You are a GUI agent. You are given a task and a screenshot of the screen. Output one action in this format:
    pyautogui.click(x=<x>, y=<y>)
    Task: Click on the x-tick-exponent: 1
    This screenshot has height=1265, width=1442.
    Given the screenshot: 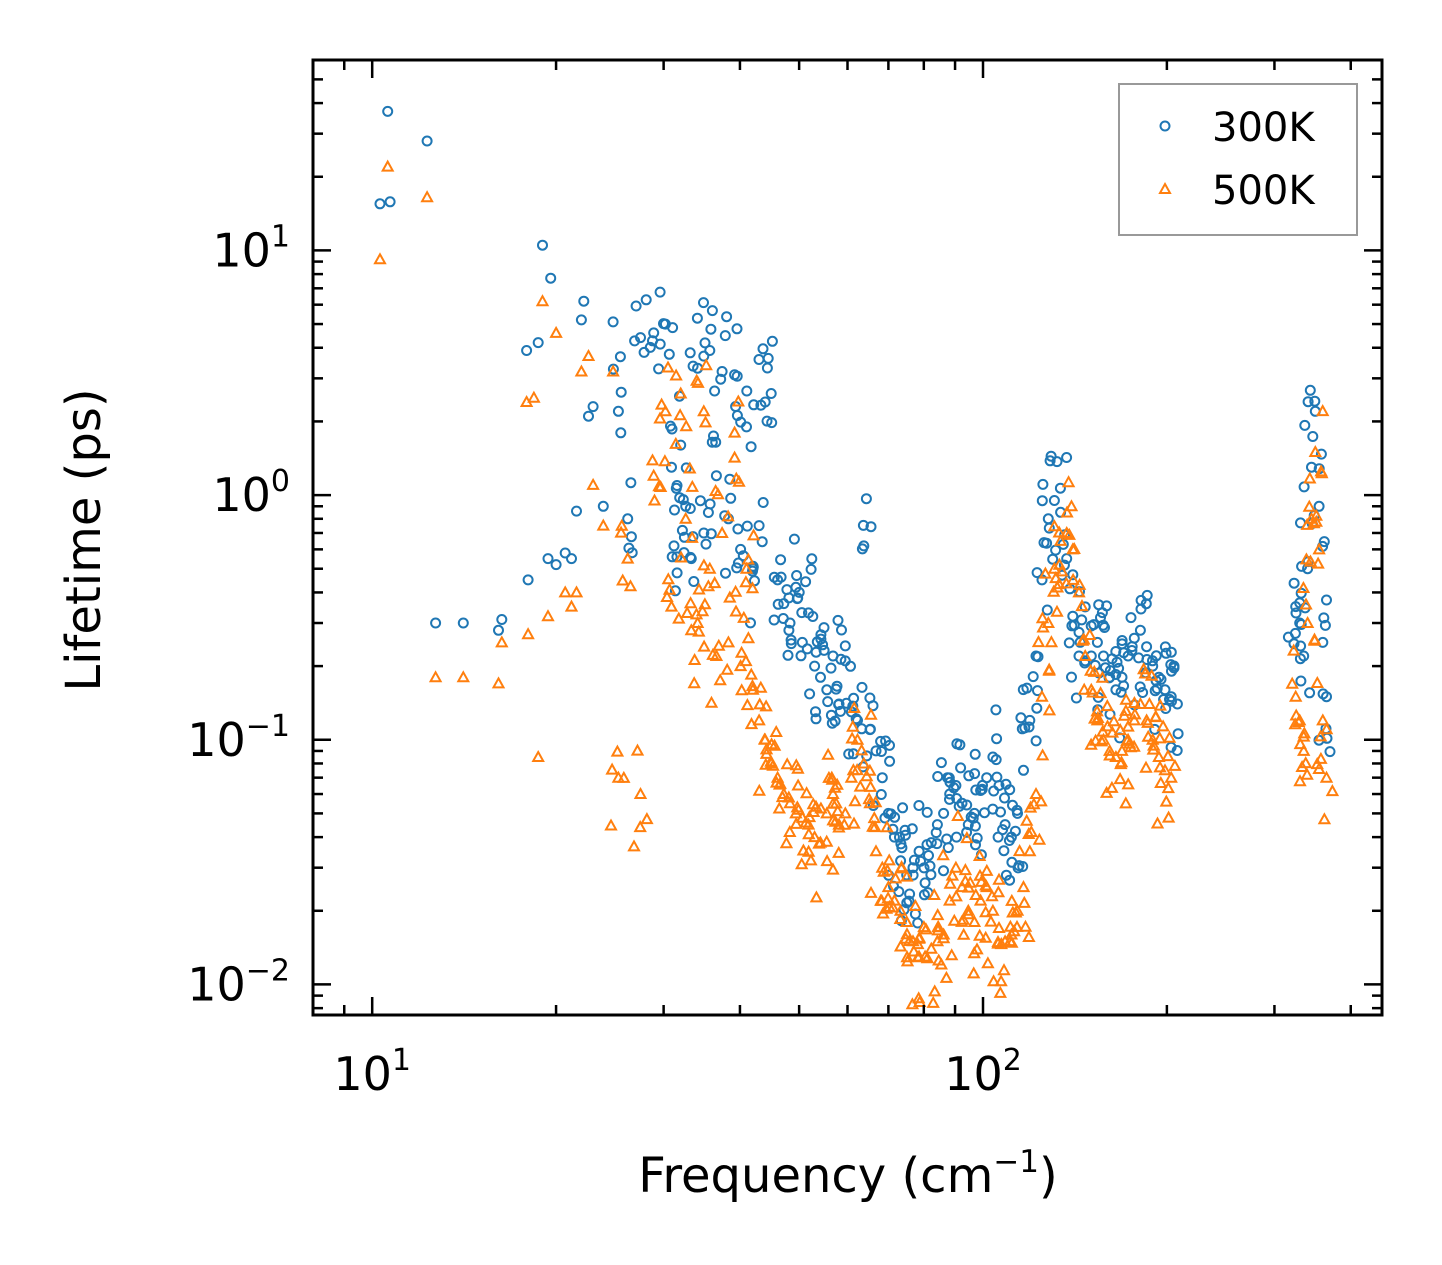 What is the action you would take?
    pyautogui.click(x=401, y=1060)
    